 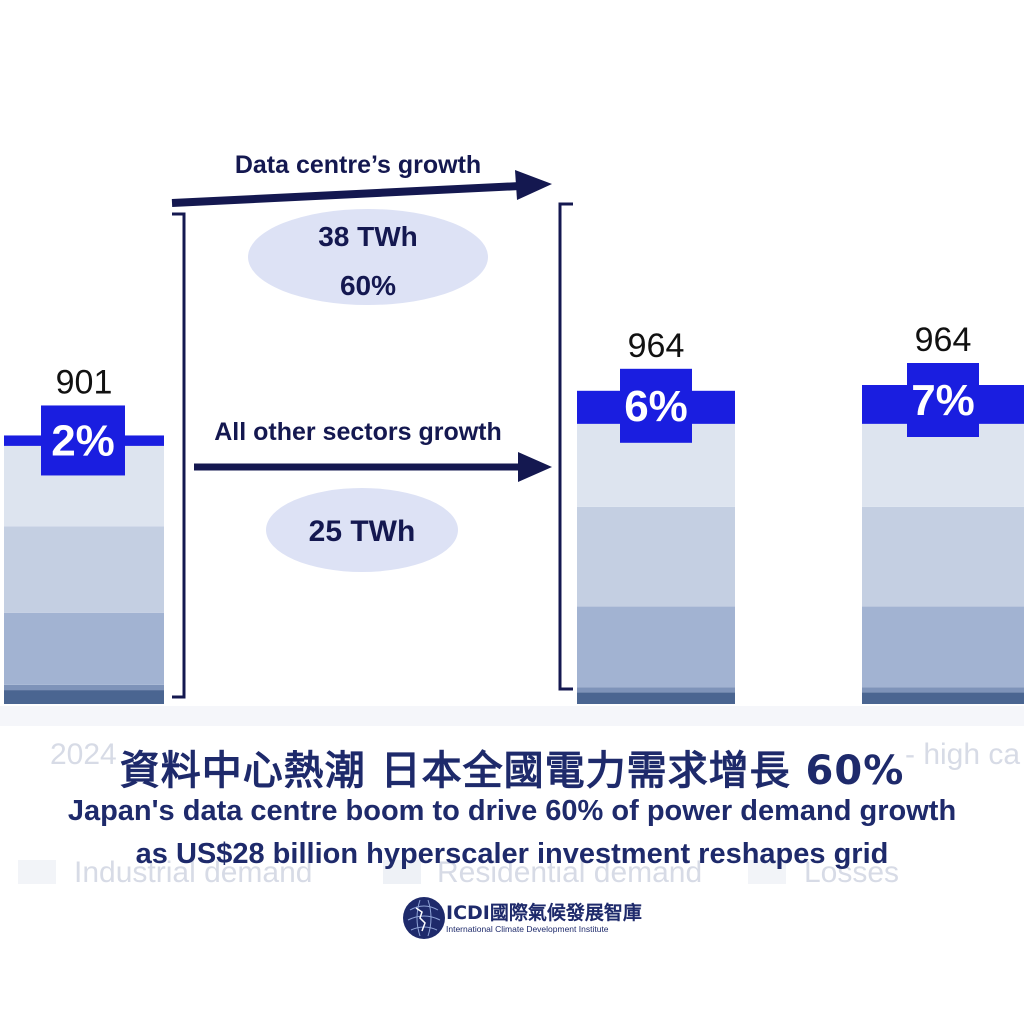 What do you see at coordinates (84, 382) in the screenshot?
I see `total-label-0: 901` at bounding box center [84, 382].